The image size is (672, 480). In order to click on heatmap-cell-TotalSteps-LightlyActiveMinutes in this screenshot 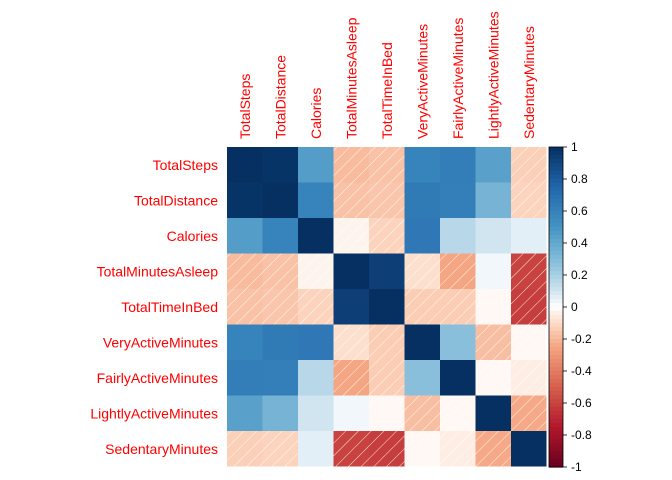, I will do `click(493, 165)`.